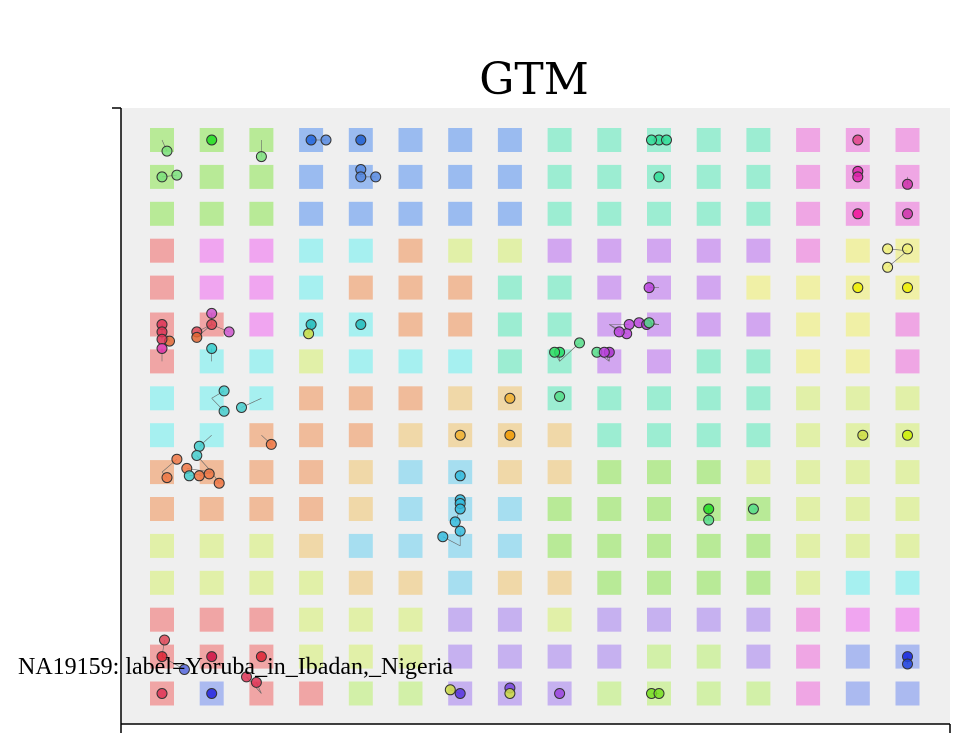 The height and width of the screenshot is (743, 974). What do you see at coordinates (235, 667) in the screenshot?
I see `selected-point-label: NA19159: label=Yoruba_in_Ibadan,_Nigeria` at bounding box center [235, 667].